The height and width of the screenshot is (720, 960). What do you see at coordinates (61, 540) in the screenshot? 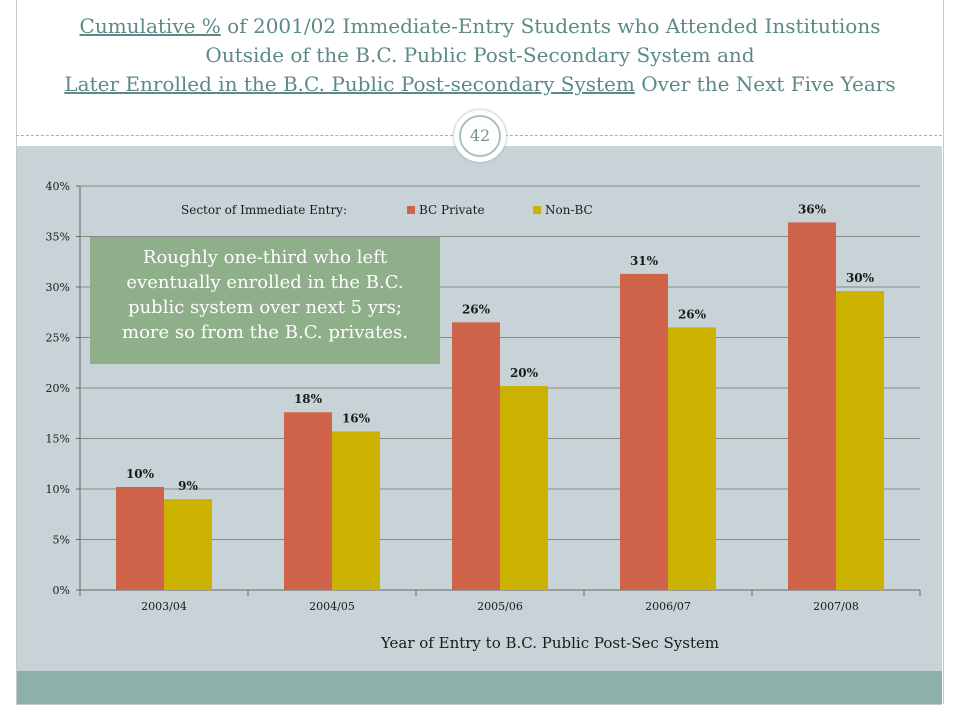
I see `y-tick-label: 5%` at bounding box center [61, 540].